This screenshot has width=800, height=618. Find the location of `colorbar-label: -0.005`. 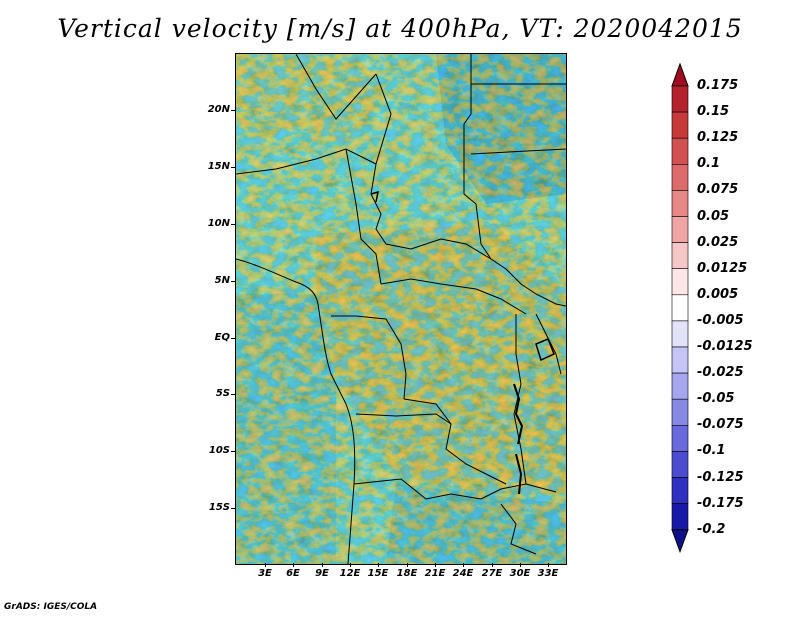

colorbar-label: -0.005 is located at coordinates (720, 320).